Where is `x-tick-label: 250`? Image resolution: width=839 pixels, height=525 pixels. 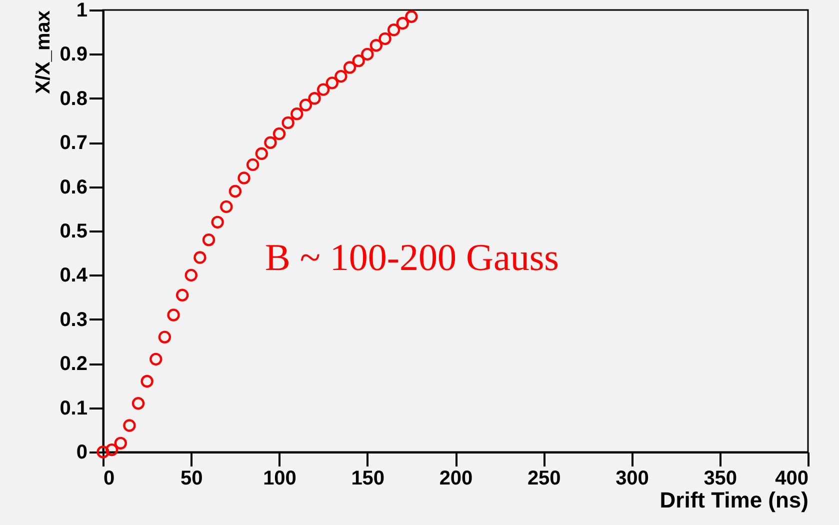 x-tick-label: 250 is located at coordinates (544, 479).